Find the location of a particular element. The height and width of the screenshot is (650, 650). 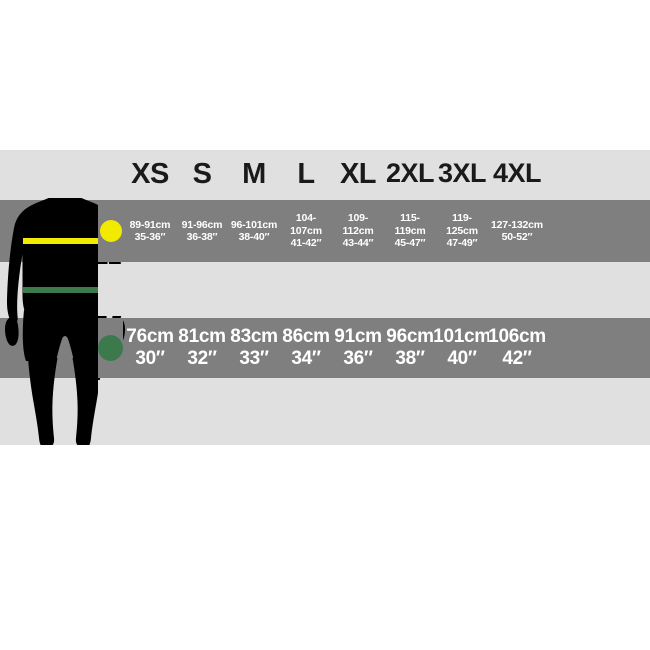

size-label-xs: XS is located at coordinates (150, 173).